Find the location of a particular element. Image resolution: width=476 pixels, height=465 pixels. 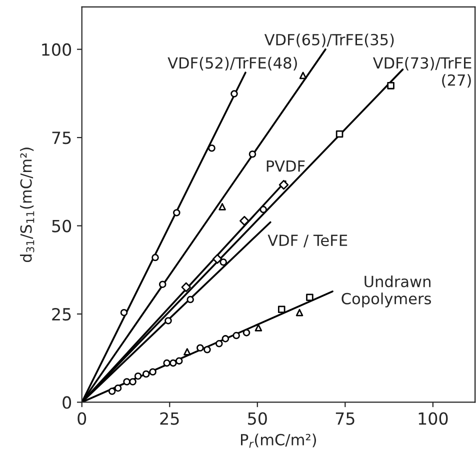

x-tick-label: 25 is located at coordinates (169, 418).